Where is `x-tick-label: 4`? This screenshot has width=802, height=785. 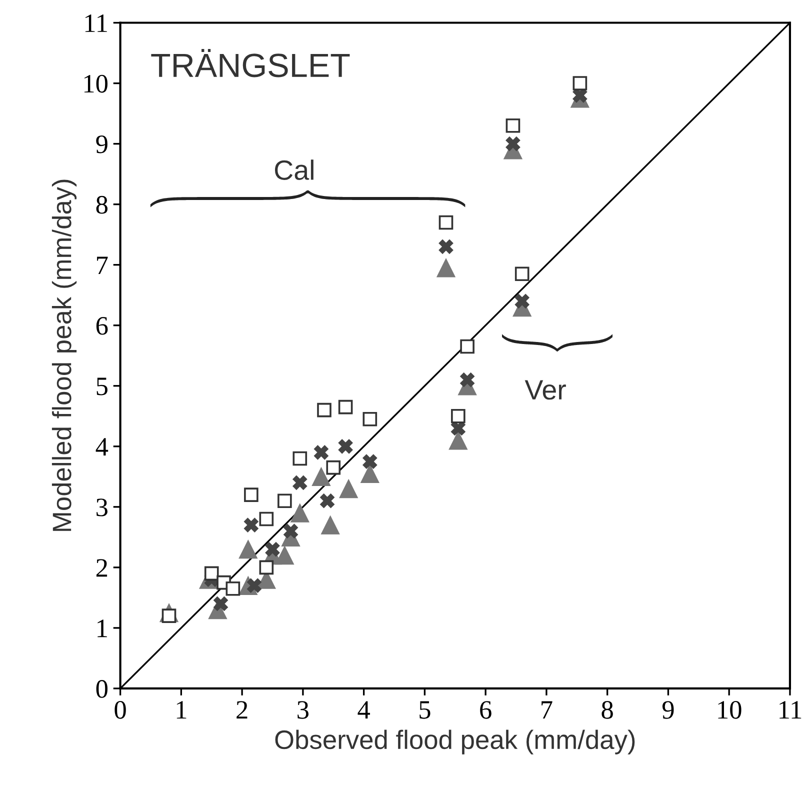
x-tick-label: 4 is located at coordinates (364, 710).